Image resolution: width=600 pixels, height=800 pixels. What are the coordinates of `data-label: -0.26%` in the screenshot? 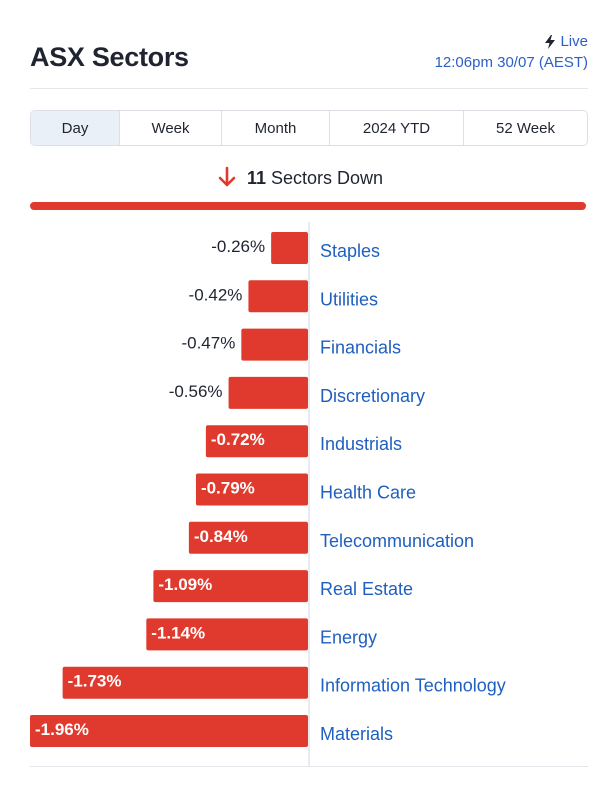 It's located at (238, 246).